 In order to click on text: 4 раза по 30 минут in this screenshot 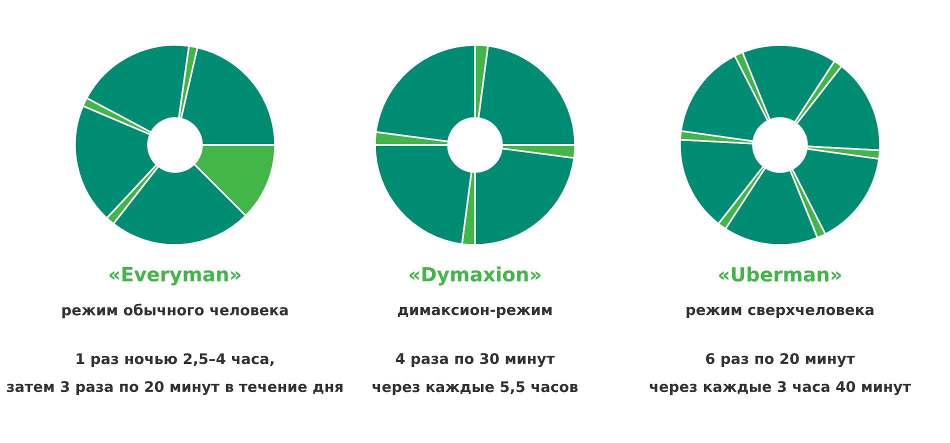, I will do `click(475, 360)`.